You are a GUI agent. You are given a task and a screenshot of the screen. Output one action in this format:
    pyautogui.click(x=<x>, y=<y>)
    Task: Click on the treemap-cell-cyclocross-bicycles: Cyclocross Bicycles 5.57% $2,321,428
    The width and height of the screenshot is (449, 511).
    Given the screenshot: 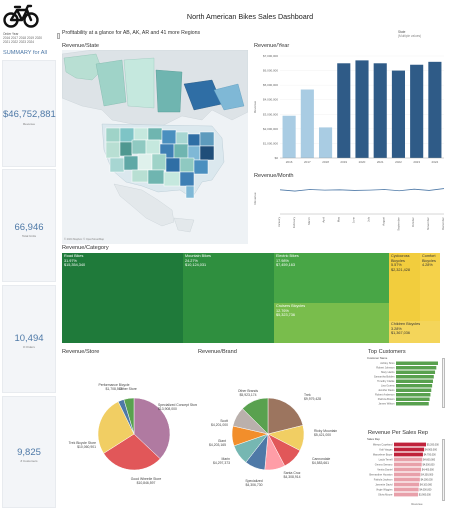 What is the action you would take?
    pyautogui.click(x=404, y=287)
    